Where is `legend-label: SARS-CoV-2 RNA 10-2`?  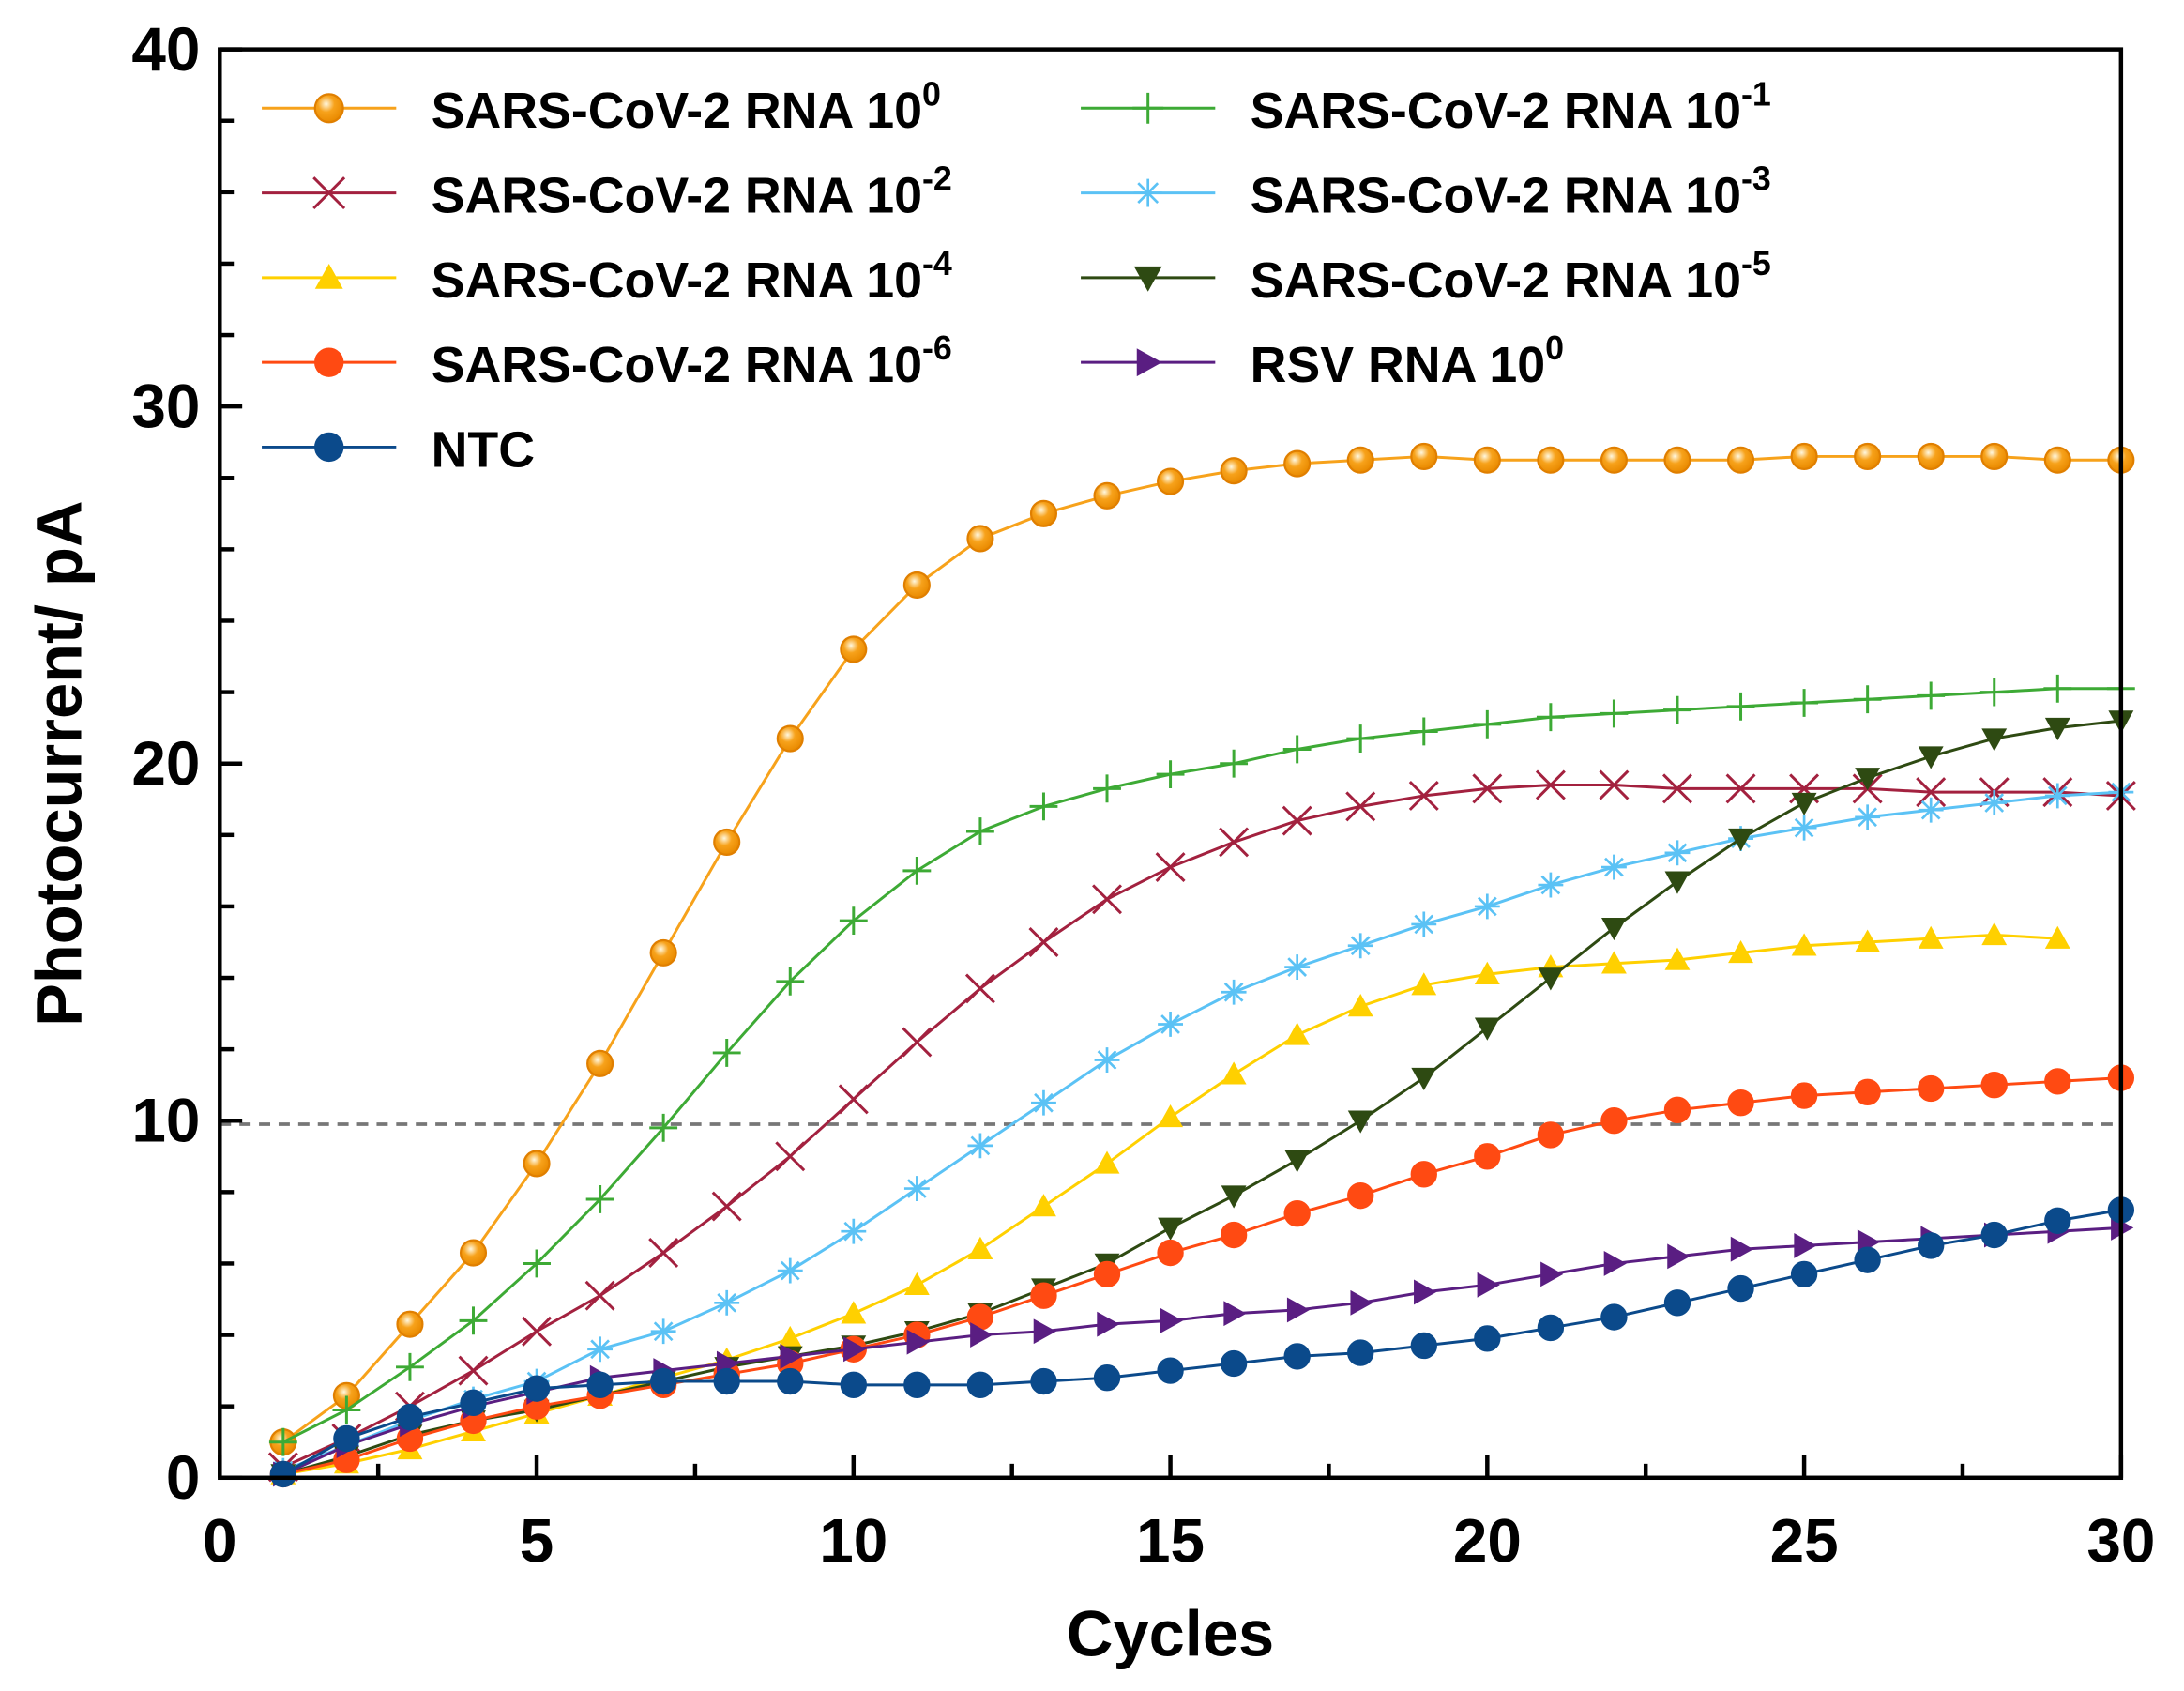
legend-label: SARS-CoV-2 RNA 10-2 is located at coordinates (692, 192).